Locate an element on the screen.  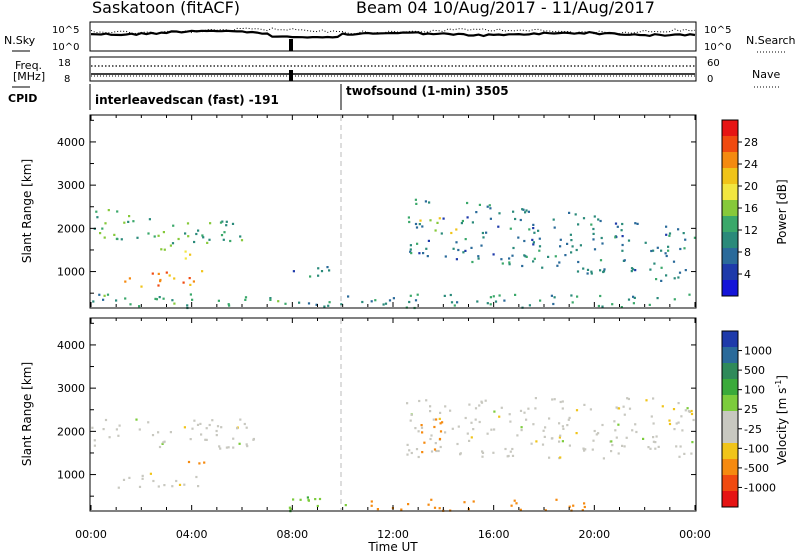
freq-unit-label: [MHz] is located at coordinates (29, 76).